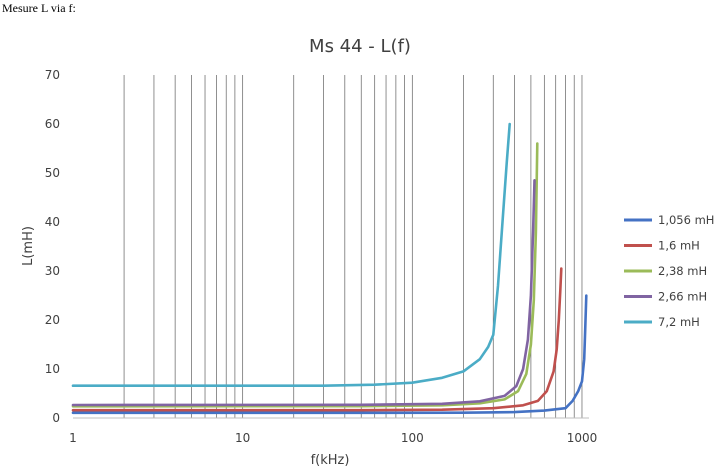 The image size is (719, 472). Describe the element at coordinates (28, 246) in the screenshot. I see `y-axis-label: L(mH)` at that location.